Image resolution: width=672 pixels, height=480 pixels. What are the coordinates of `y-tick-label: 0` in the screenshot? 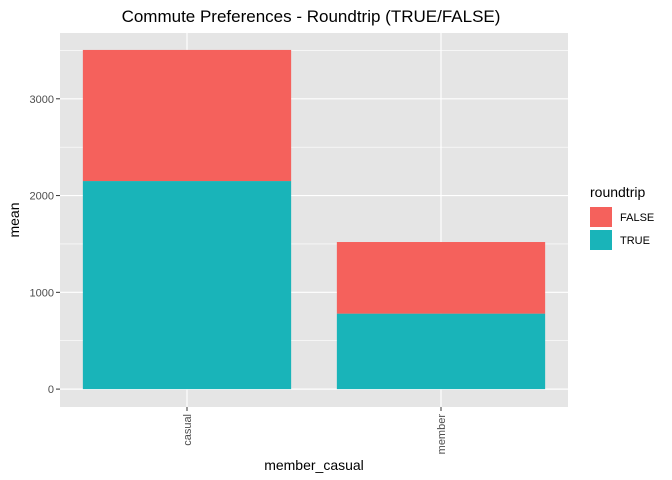 It's located at (51, 390).